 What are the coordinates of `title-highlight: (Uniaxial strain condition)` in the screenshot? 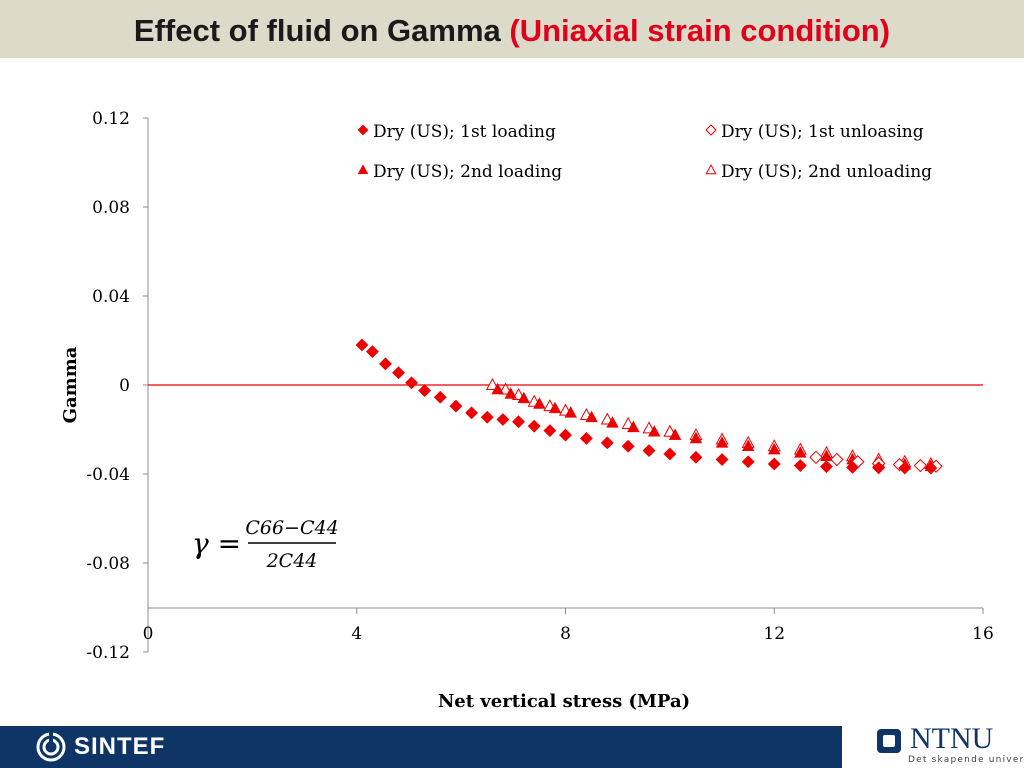 It's located at (700, 30).